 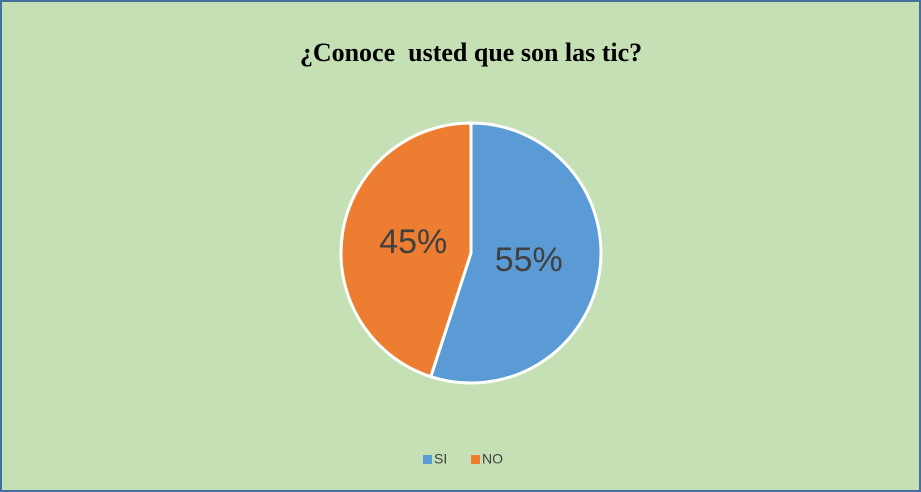 What do you see at coordinates (413, 242) in the screenshot?
I see `data-label: 45%` at bounding box center [413, 242].